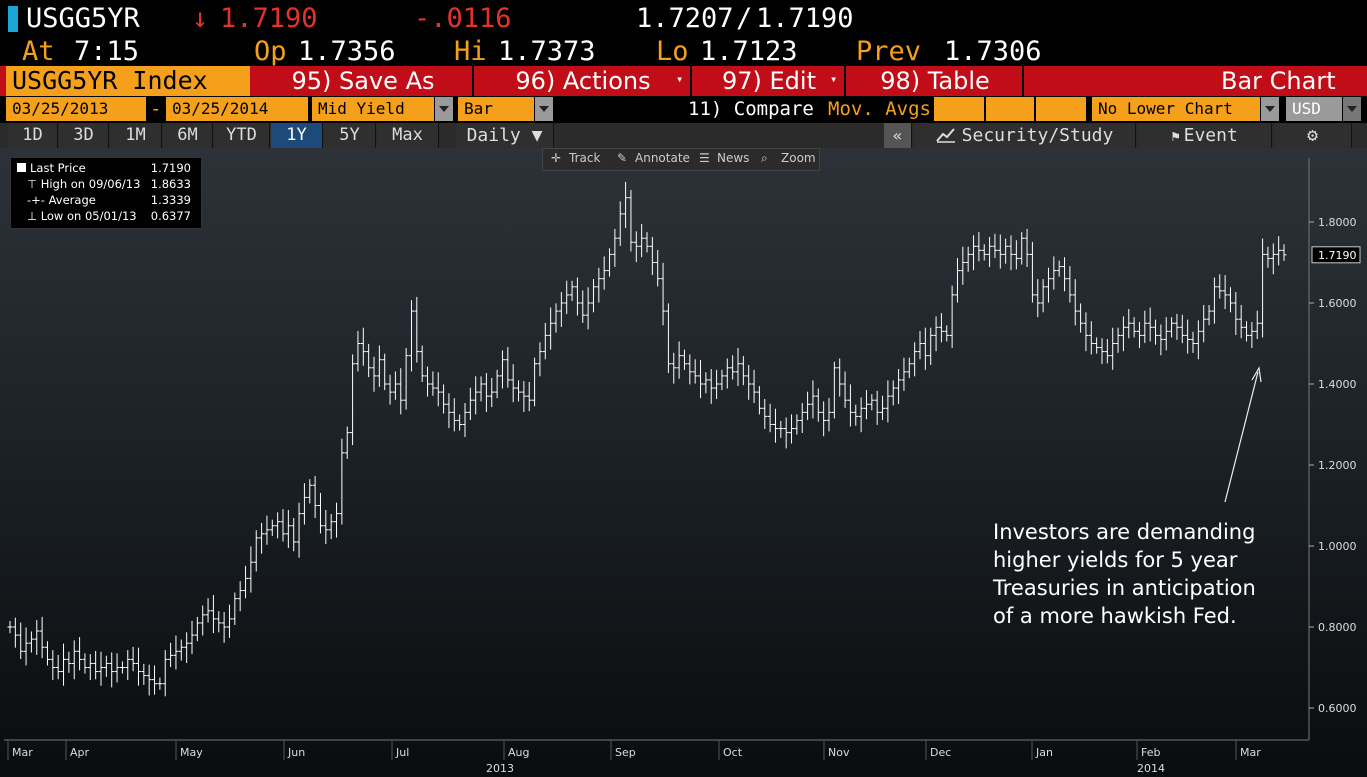  I want to click on ticker: USGG5YR, so click(83, 18).